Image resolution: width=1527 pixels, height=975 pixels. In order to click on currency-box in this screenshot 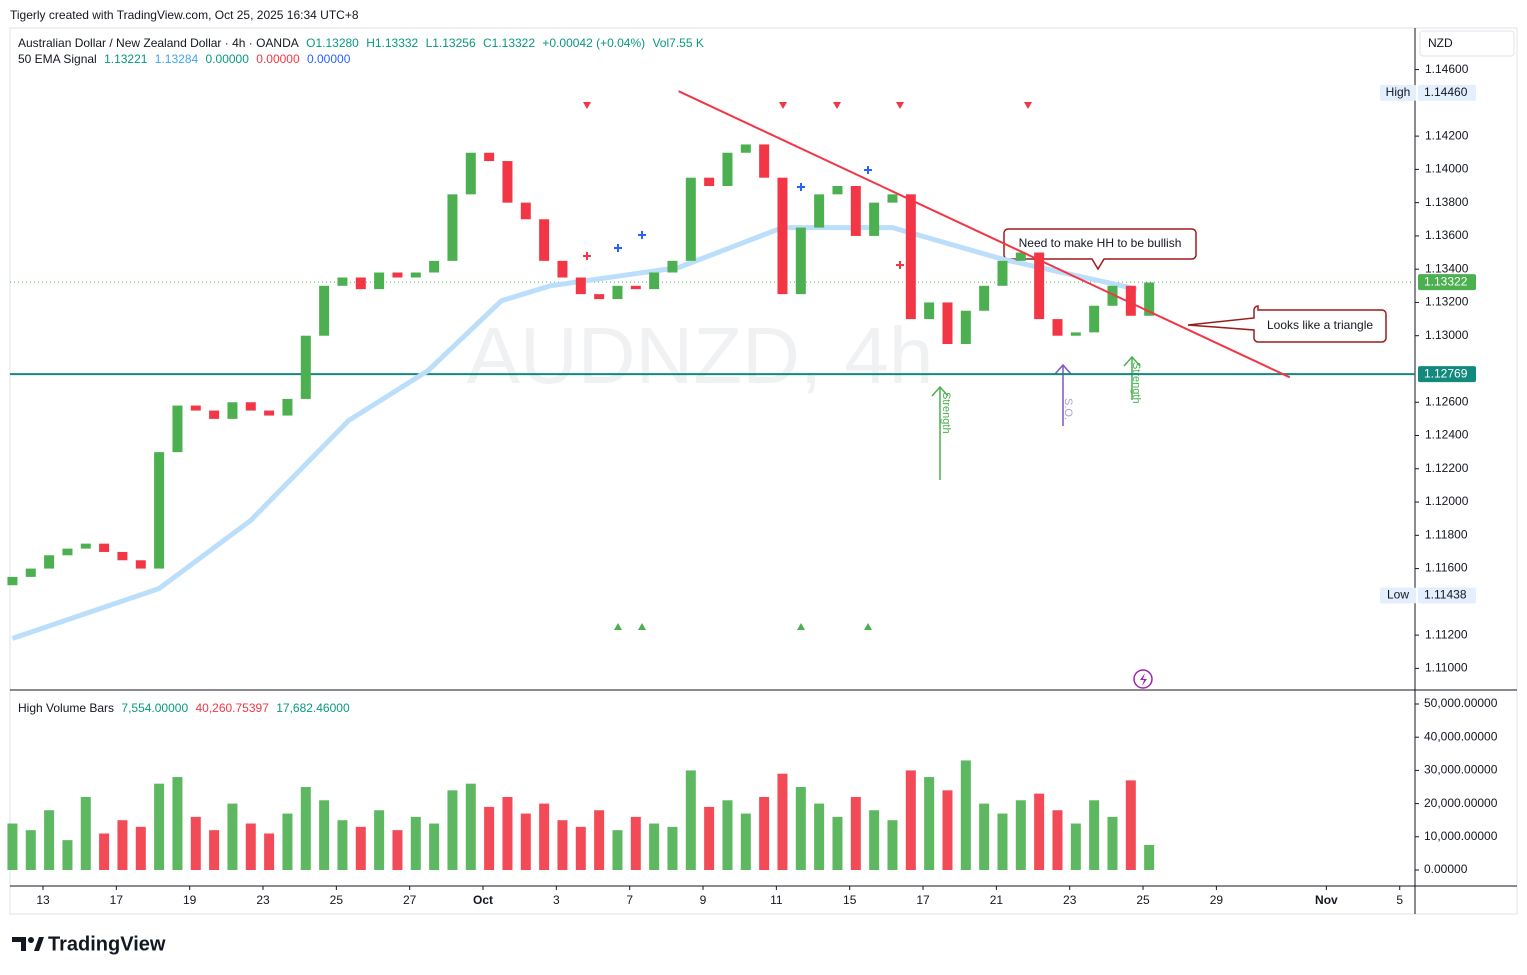, I will do `click(1467, 43)`.